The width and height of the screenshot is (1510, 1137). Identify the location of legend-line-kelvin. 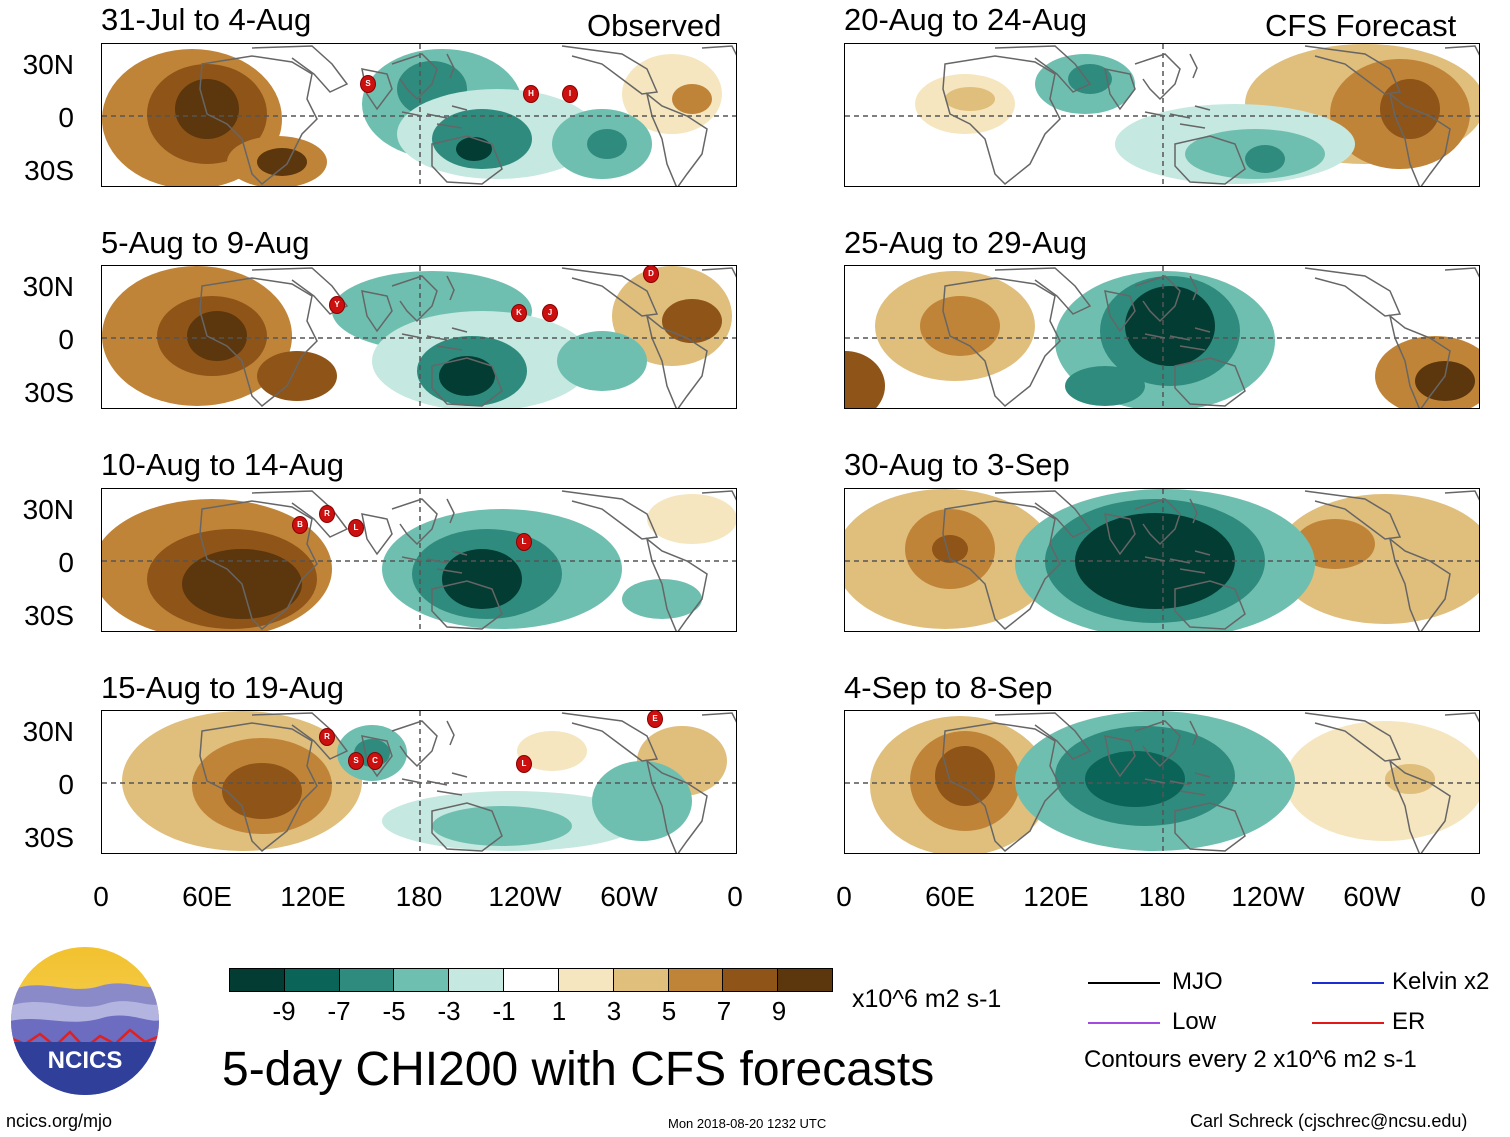
(1348, 983).